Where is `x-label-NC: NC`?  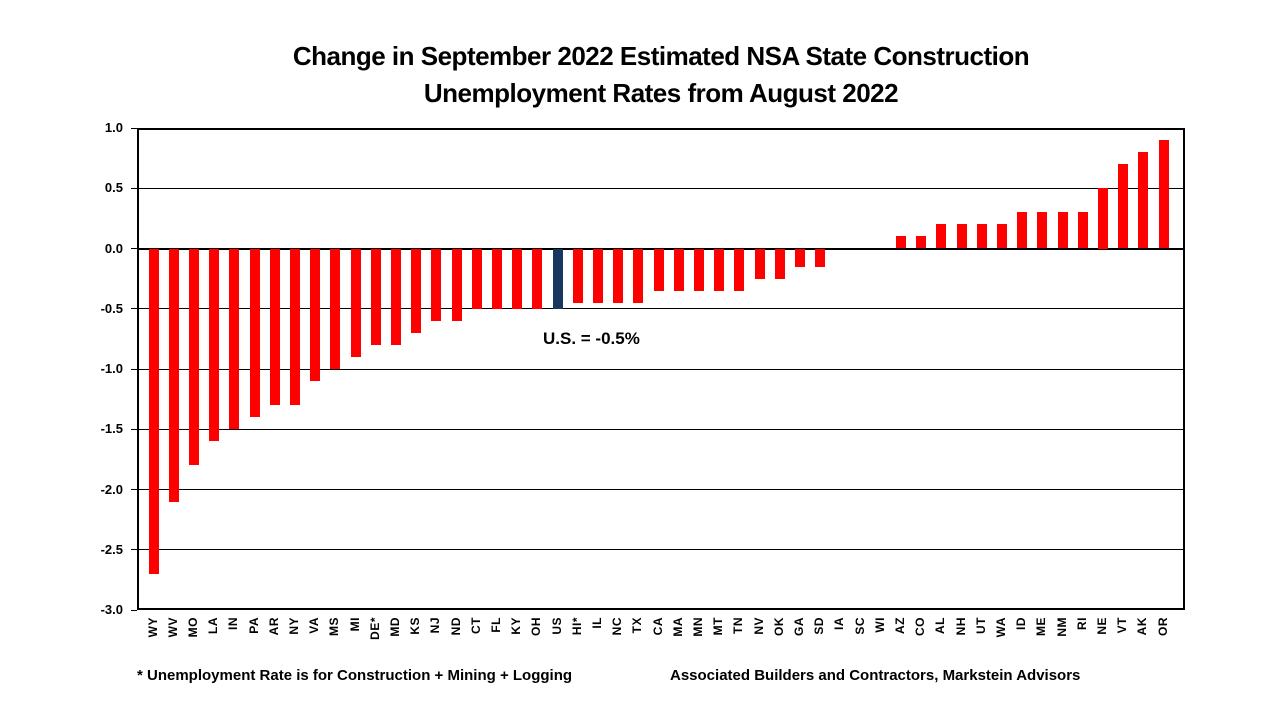 x-label-NC: NC is located at coordinates (617, 626).